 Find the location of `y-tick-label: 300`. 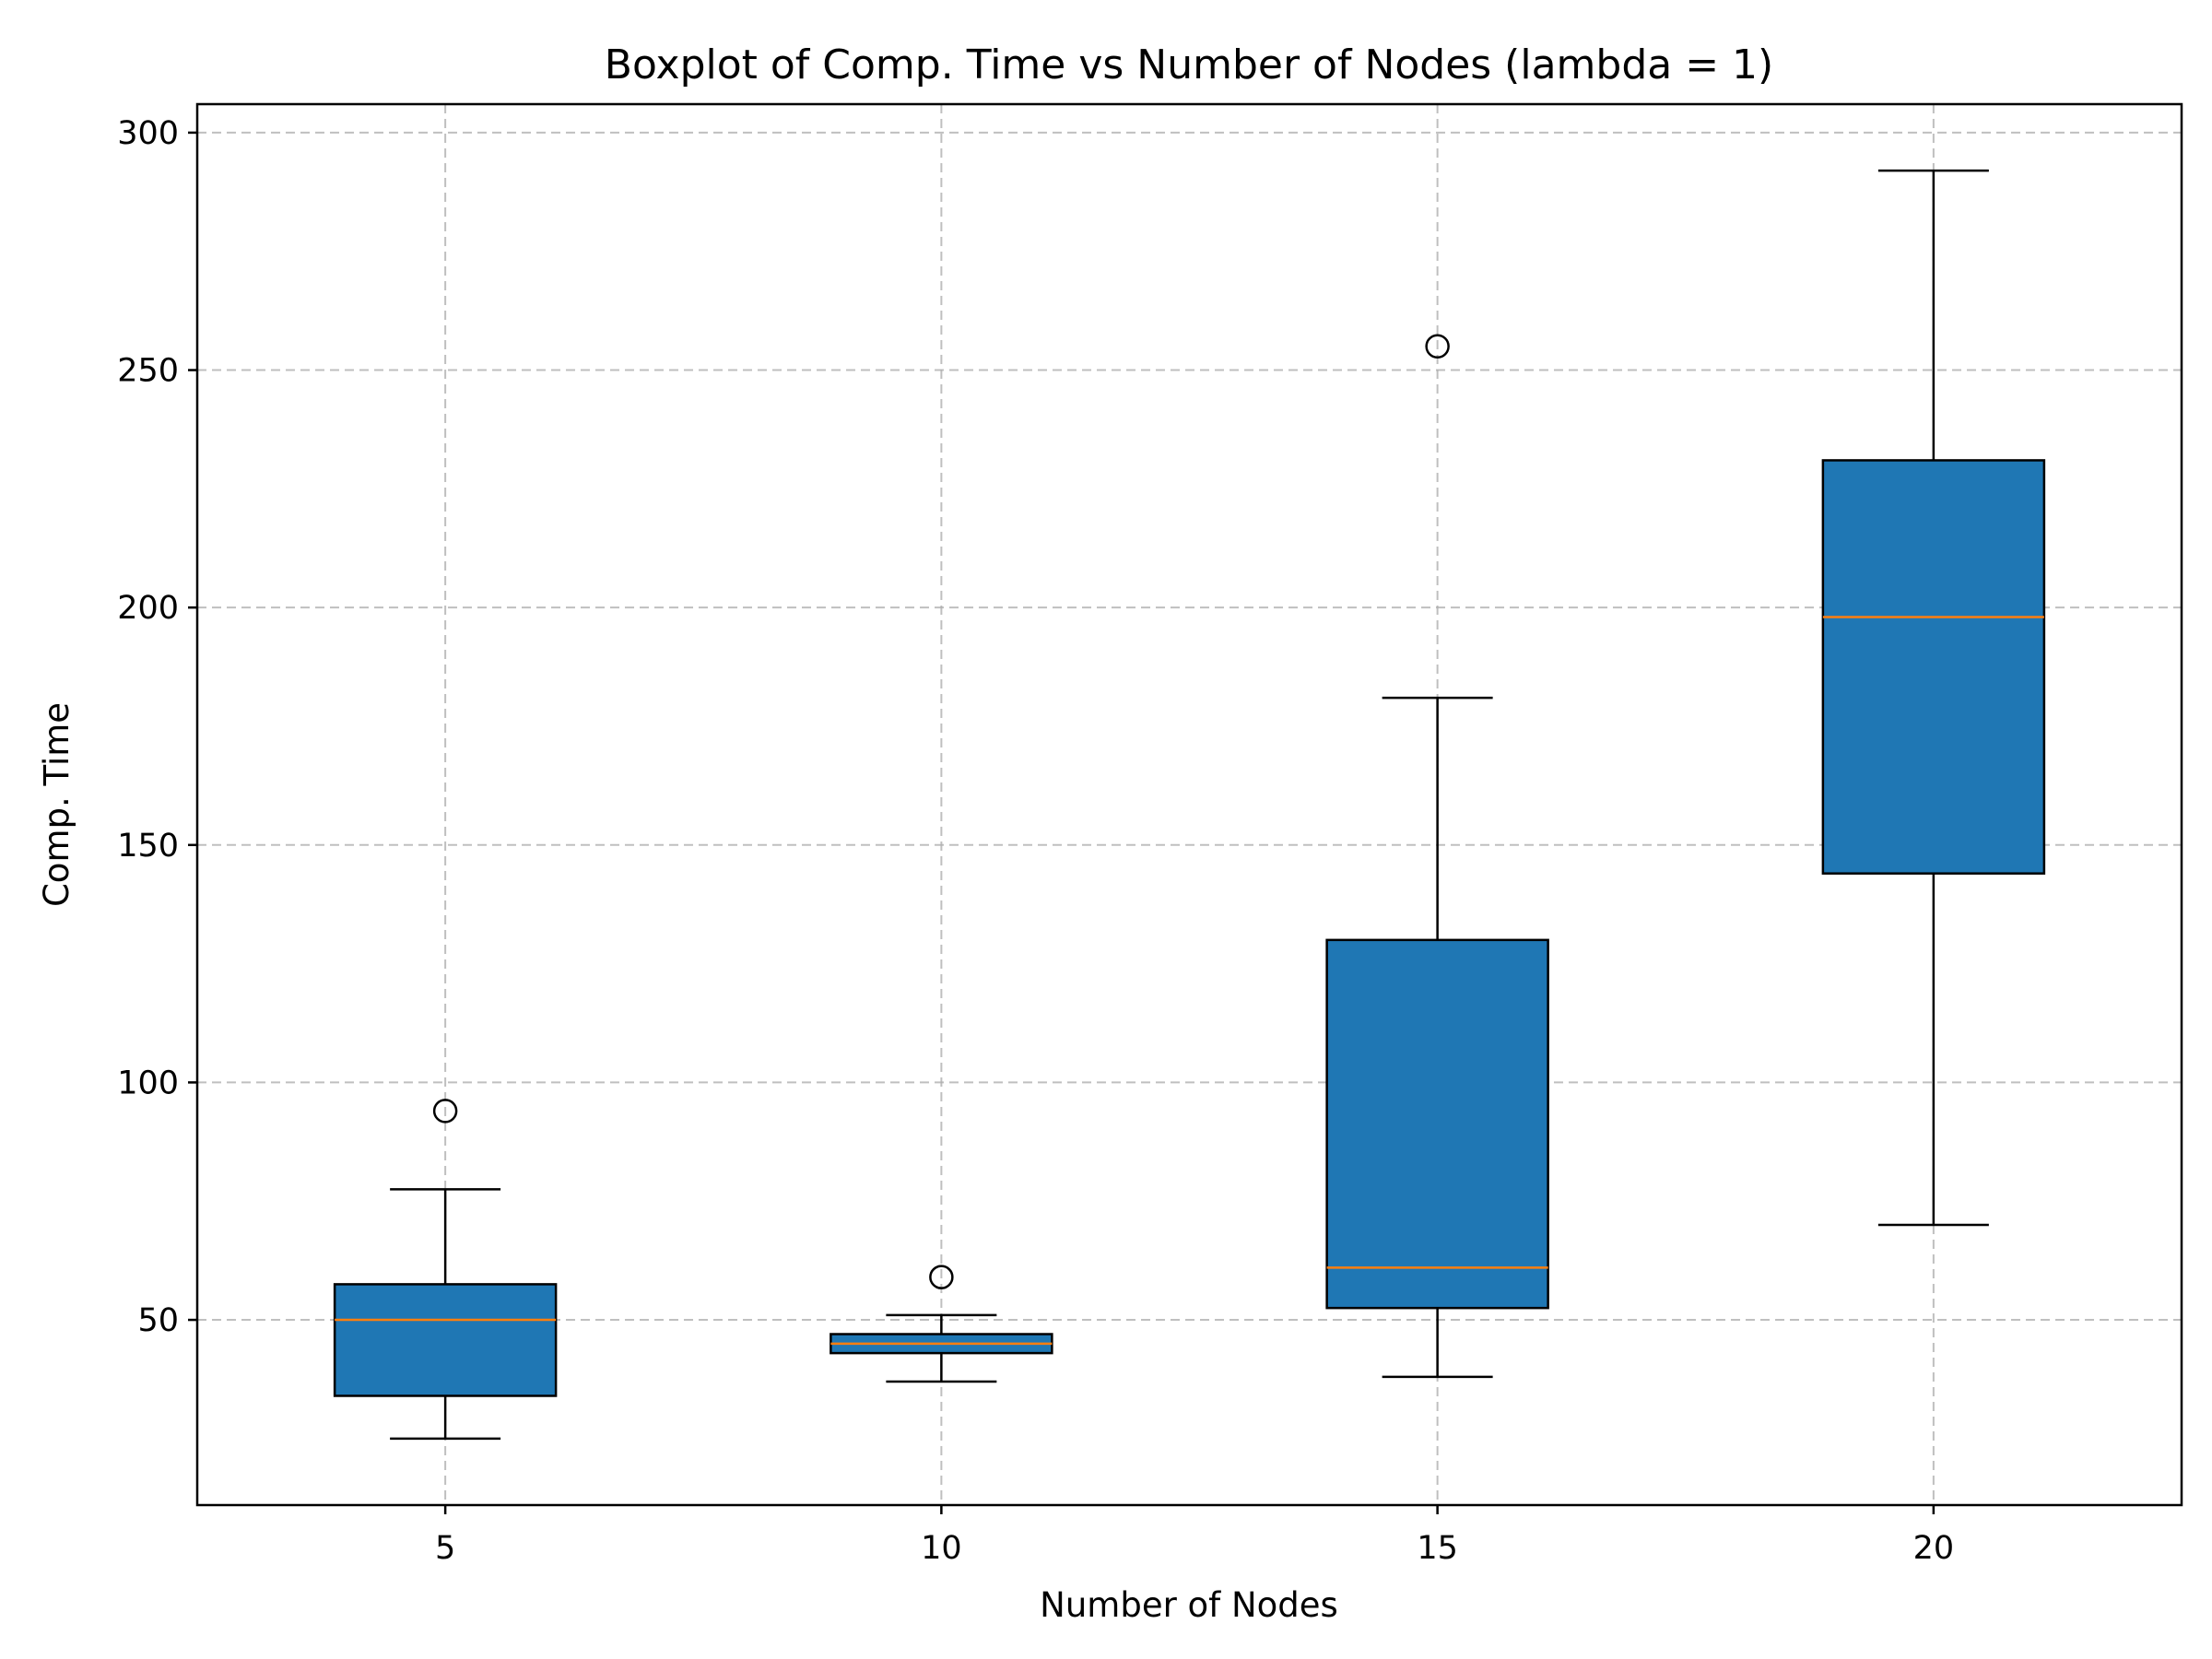

y-tick-label: 300 is located at coordinates (148, 133).